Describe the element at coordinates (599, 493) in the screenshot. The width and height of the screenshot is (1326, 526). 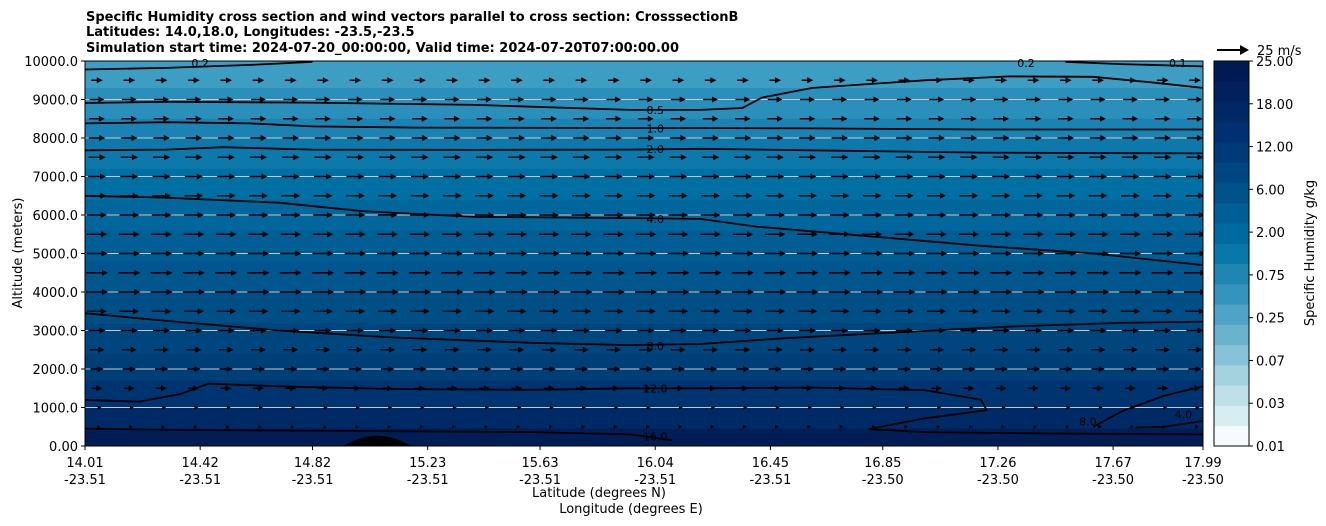
I see `x-axis-label-latitude: Latitude (degrees N)` at that location.